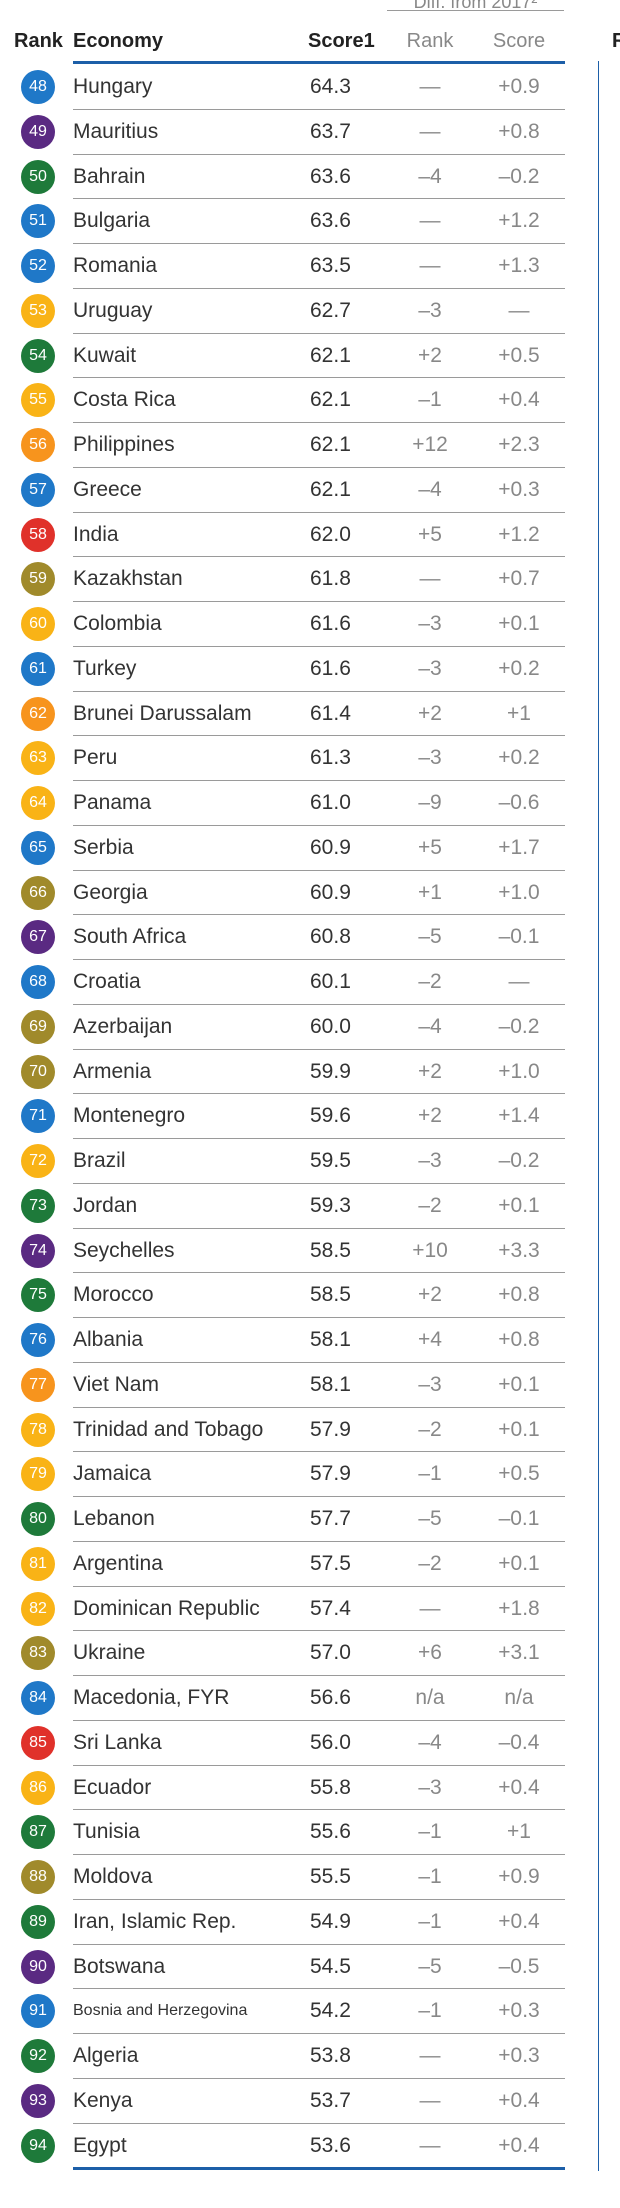  What do you see at coordinates (330, 937) in the screenshot?
I see `score: 60.8` at bounding box center [330, 937].